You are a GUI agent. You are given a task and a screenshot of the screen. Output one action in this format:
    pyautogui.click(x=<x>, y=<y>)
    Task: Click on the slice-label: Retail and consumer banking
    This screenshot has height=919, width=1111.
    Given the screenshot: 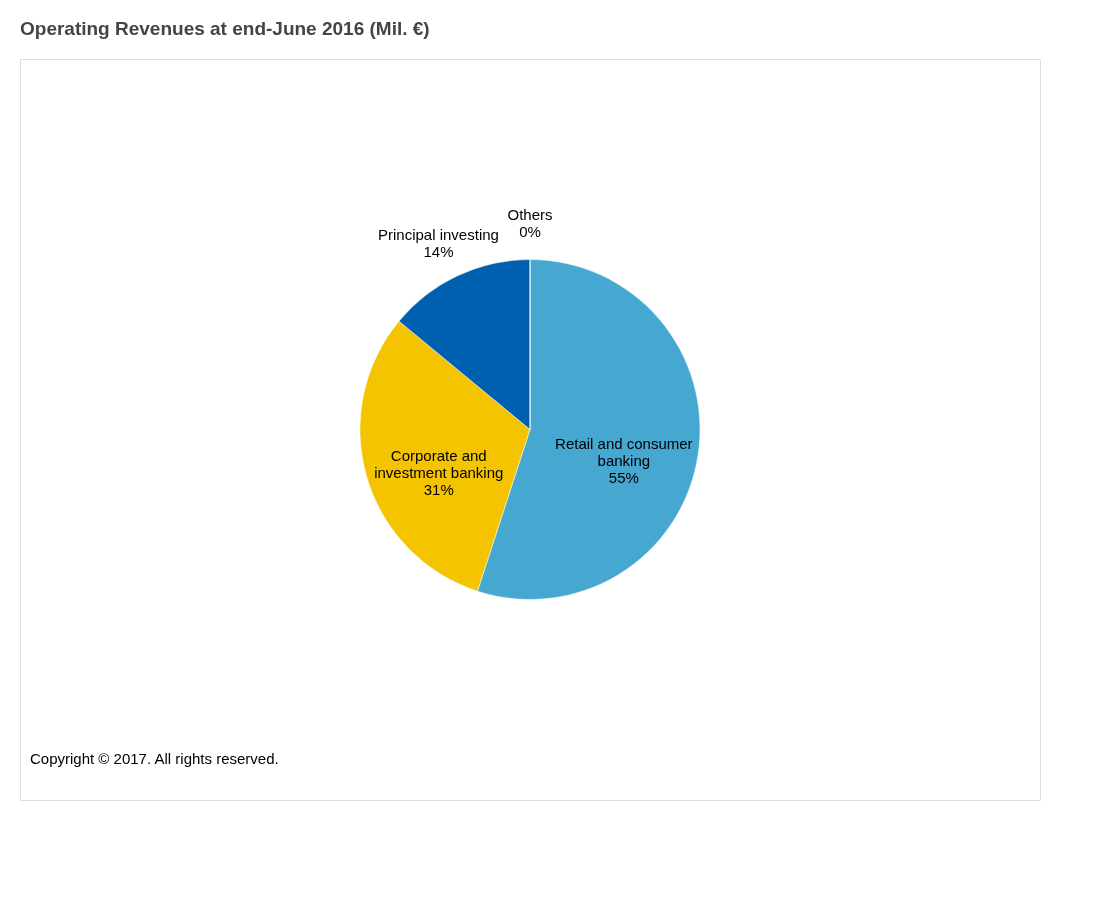 What is the action you would take?
    pyautogui.click(x=624, y=452)
    